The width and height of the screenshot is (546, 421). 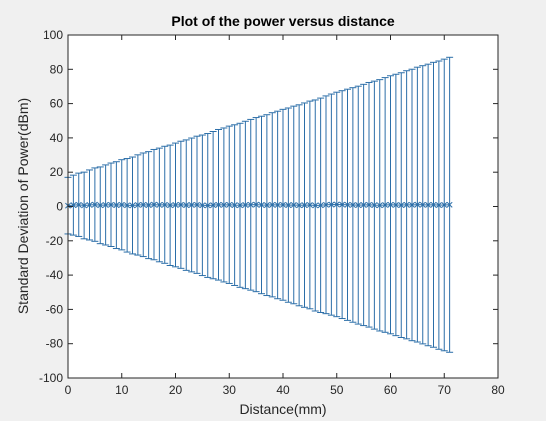 I want to click on x-tick-label: 80, so click(x=498, y=390).